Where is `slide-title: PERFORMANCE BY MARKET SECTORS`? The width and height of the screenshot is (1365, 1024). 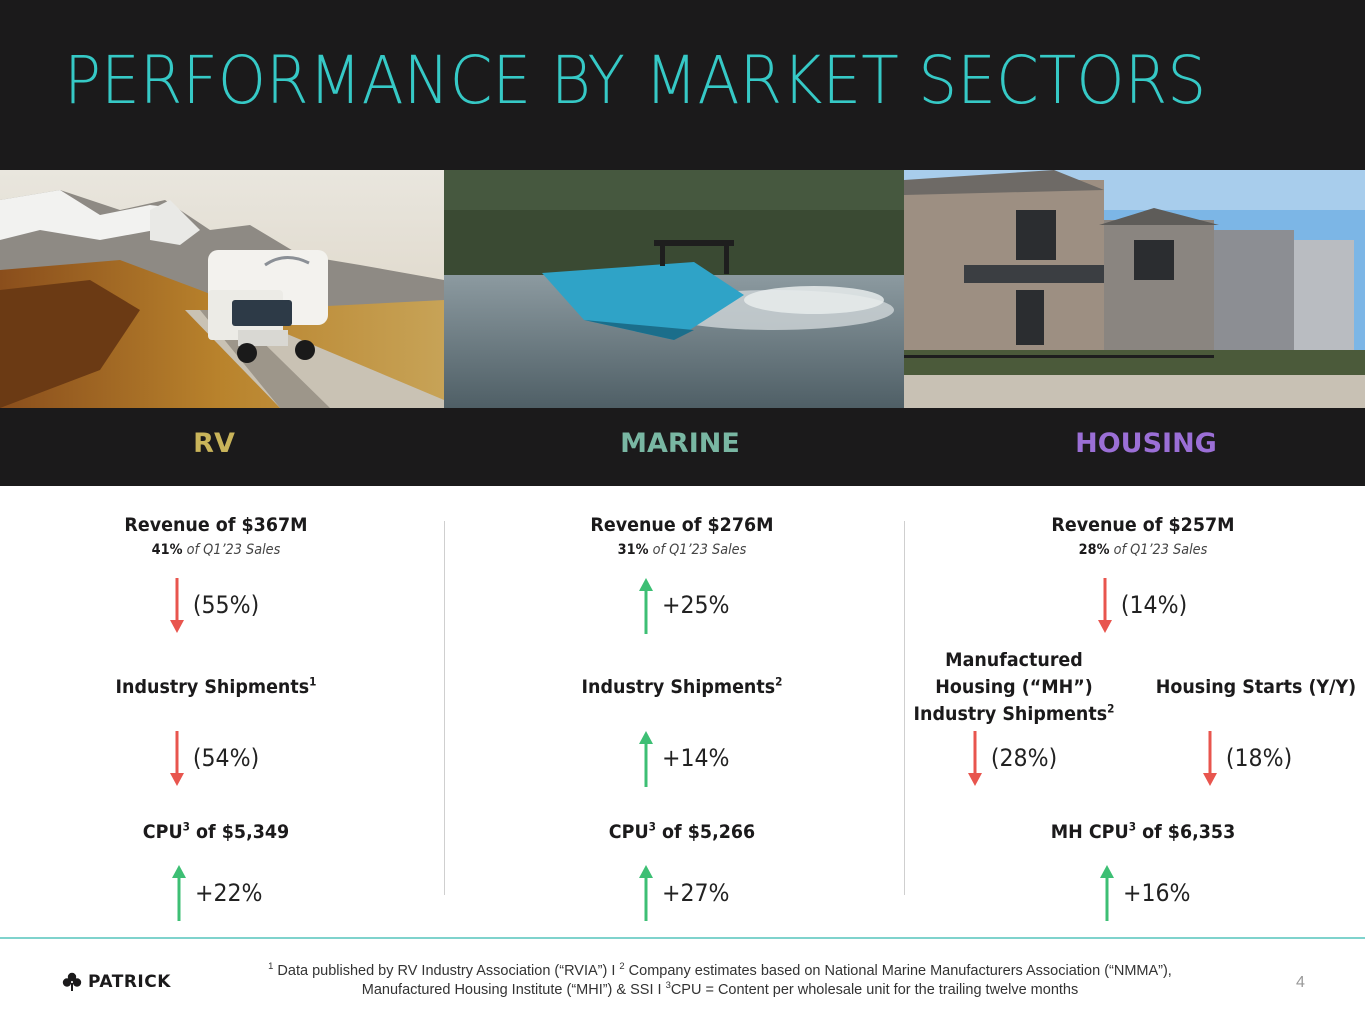 slide-title: PERFORMANCE BY MARKET SECTORS is located at coordinates (635, 80).